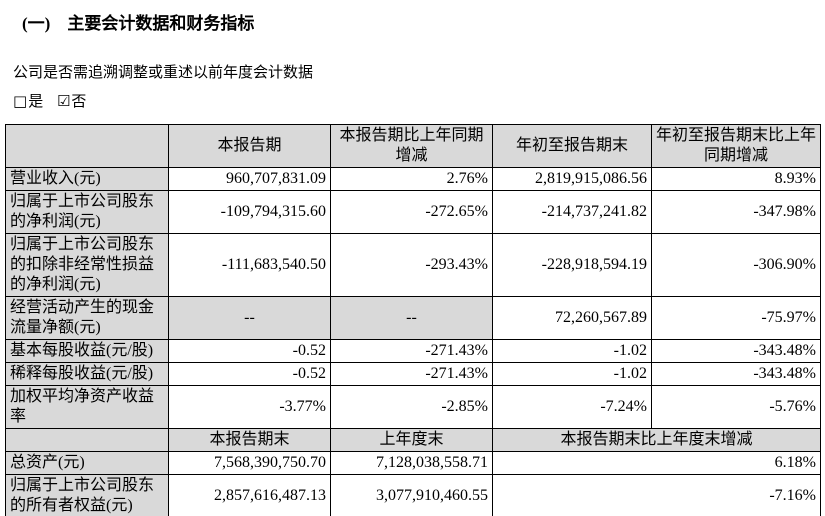 The height and width of the screenshot is (516, 825). I want to click on header-current-period-yoy: 本报告期比上年同期增减, so click(411, 146).